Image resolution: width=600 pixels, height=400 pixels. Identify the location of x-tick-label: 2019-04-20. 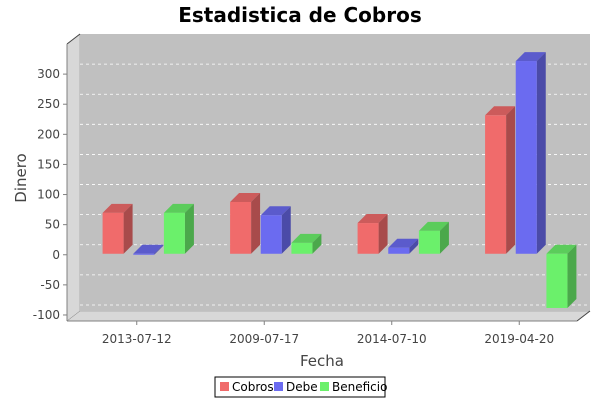
(519, 339).